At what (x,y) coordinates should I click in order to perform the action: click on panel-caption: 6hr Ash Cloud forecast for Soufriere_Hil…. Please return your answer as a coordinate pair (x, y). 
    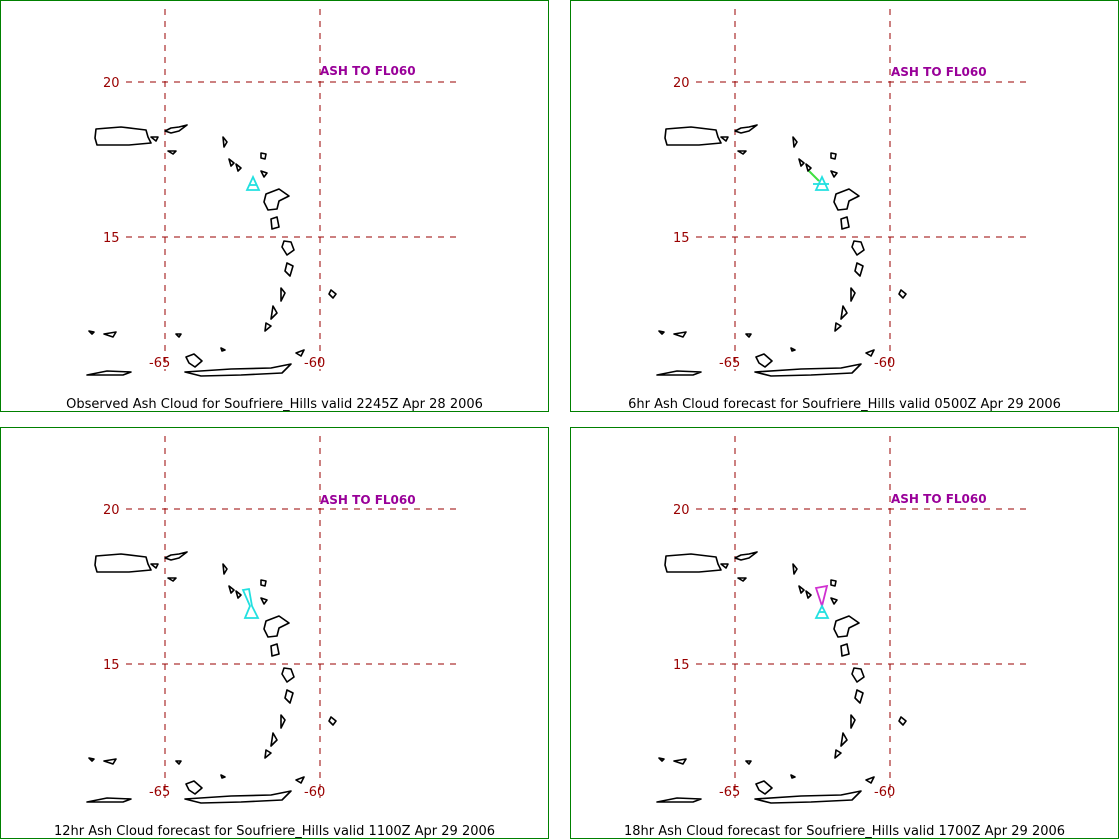
    Looking at the image, I should click on (844, 404).